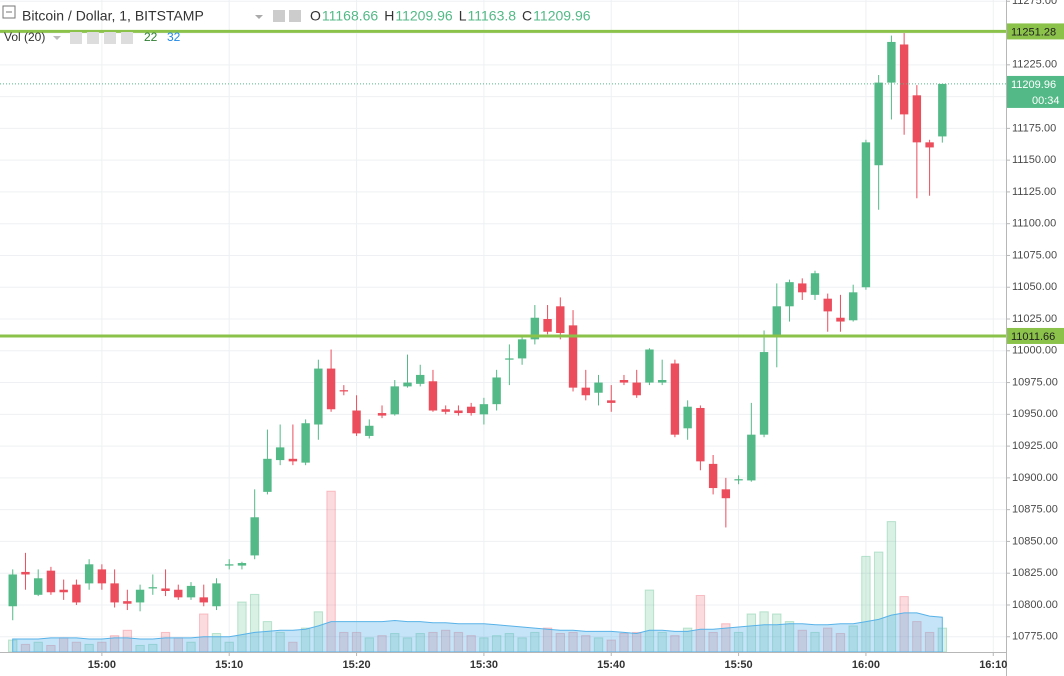 The image size is (1064, 676). What do you see at coordinates (1034, 319) in the screenshot?
I see `y-tick-label: 11025.00` at bounding box center [1034, 319].